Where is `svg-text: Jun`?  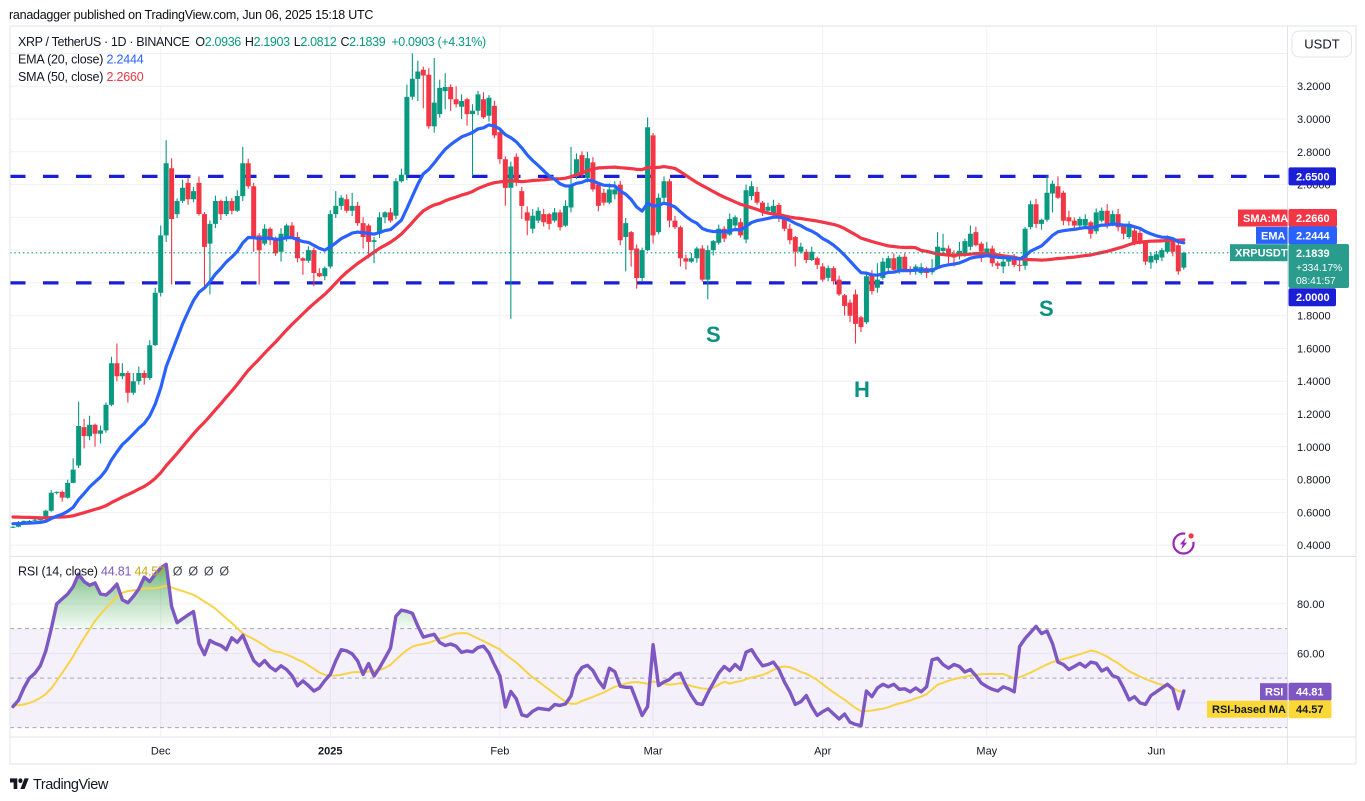 svg-text: Jun is located at coordinates (1157, 752).